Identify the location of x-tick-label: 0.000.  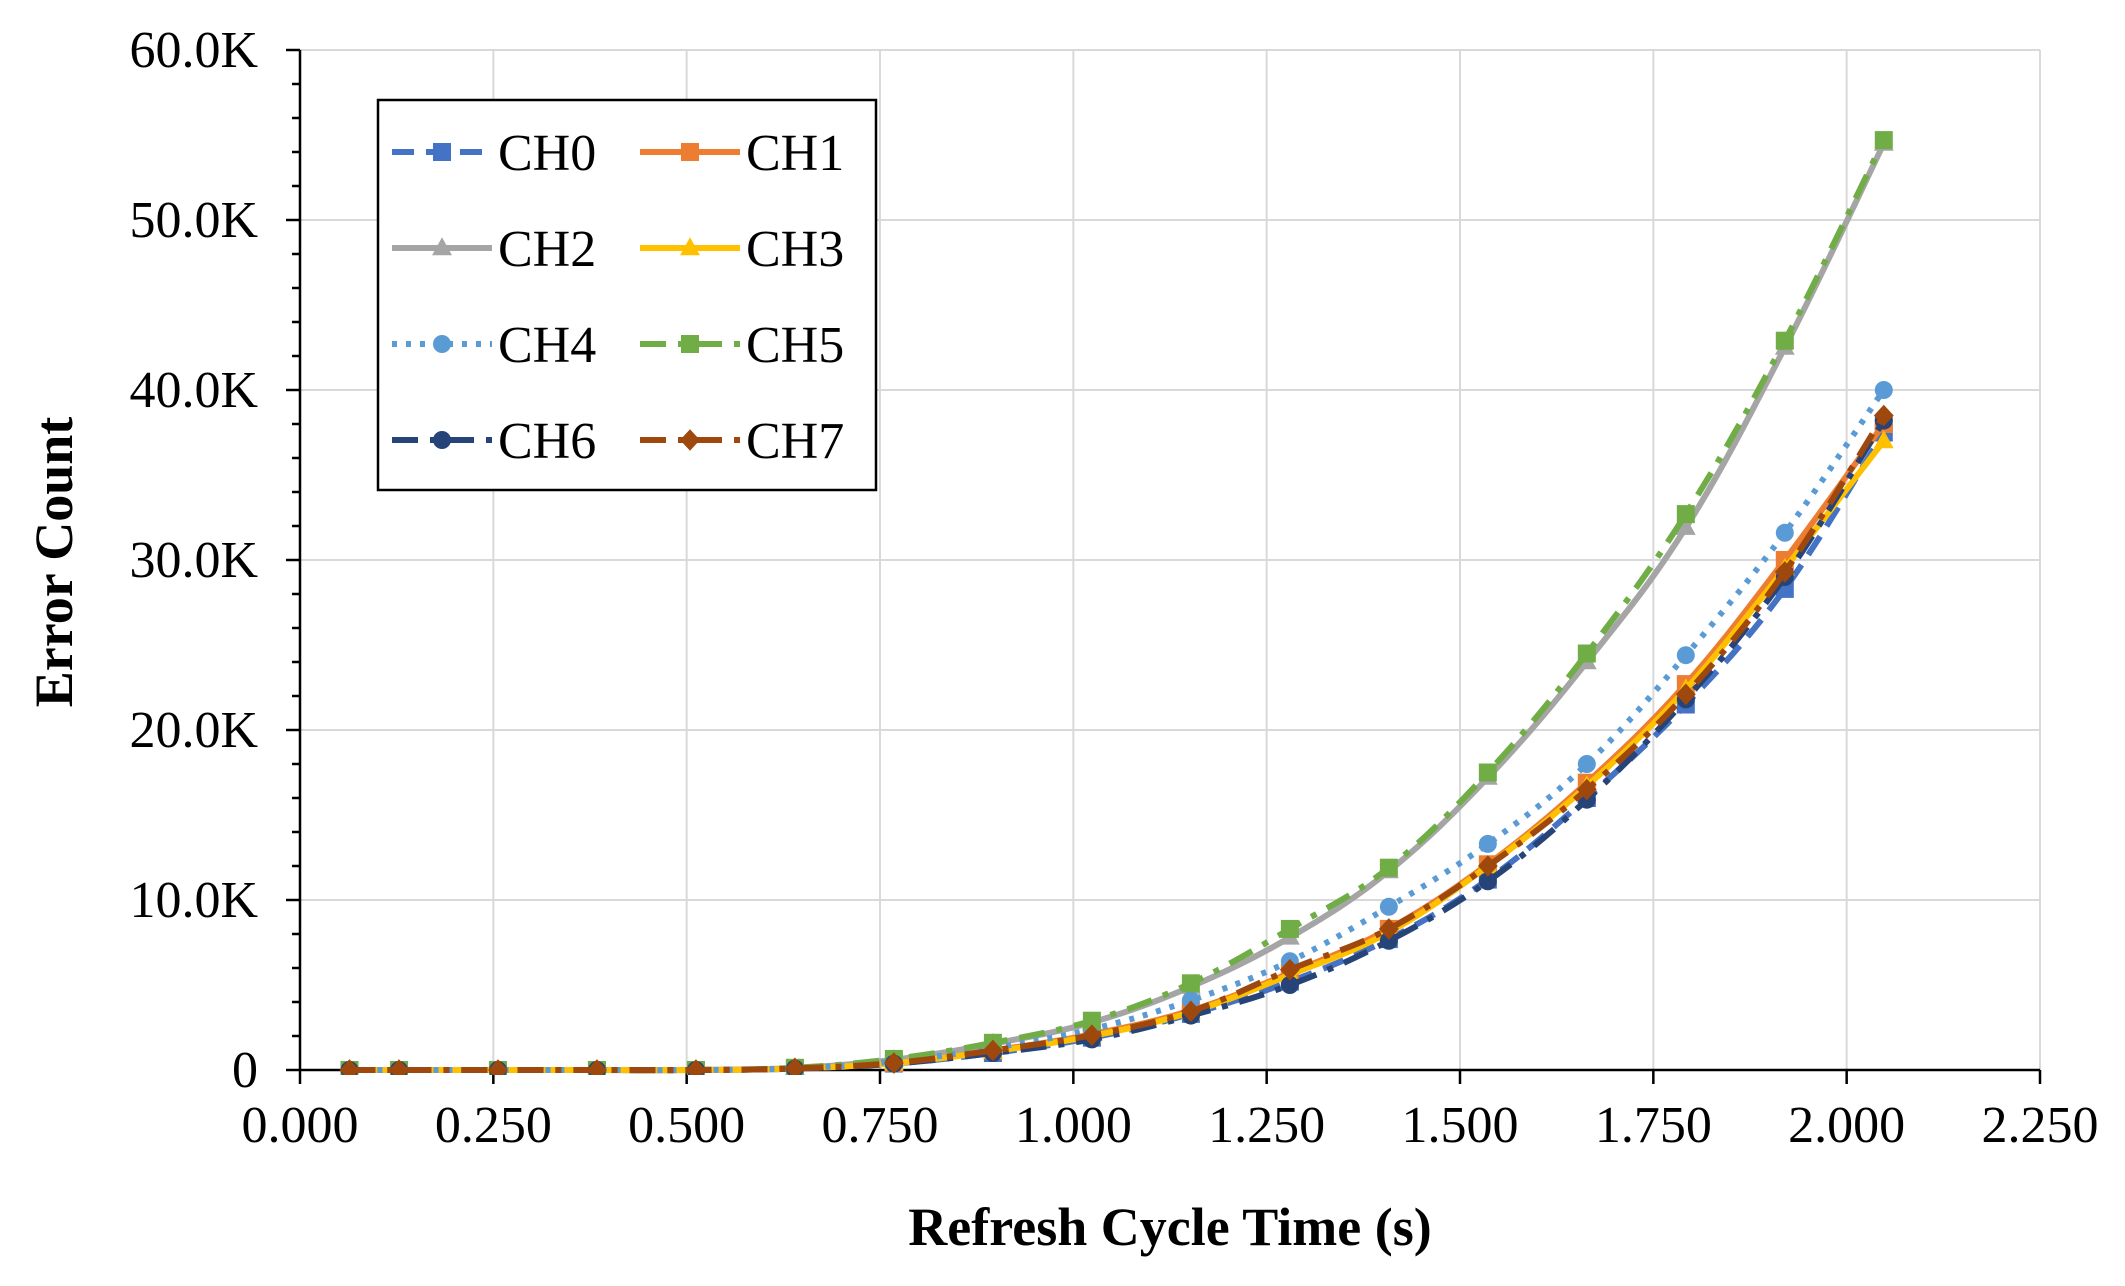
(300, 1125).